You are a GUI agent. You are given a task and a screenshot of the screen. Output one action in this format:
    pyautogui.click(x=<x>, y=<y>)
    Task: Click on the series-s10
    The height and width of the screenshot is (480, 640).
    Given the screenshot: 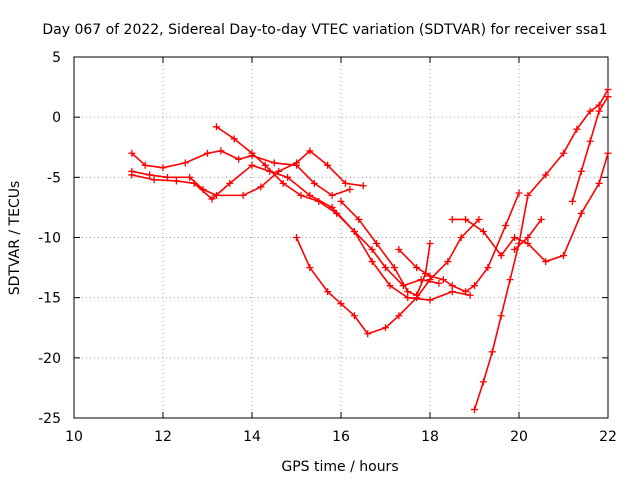 What is the action you would take?
    pyautogui.click(x=528, y=234)
    